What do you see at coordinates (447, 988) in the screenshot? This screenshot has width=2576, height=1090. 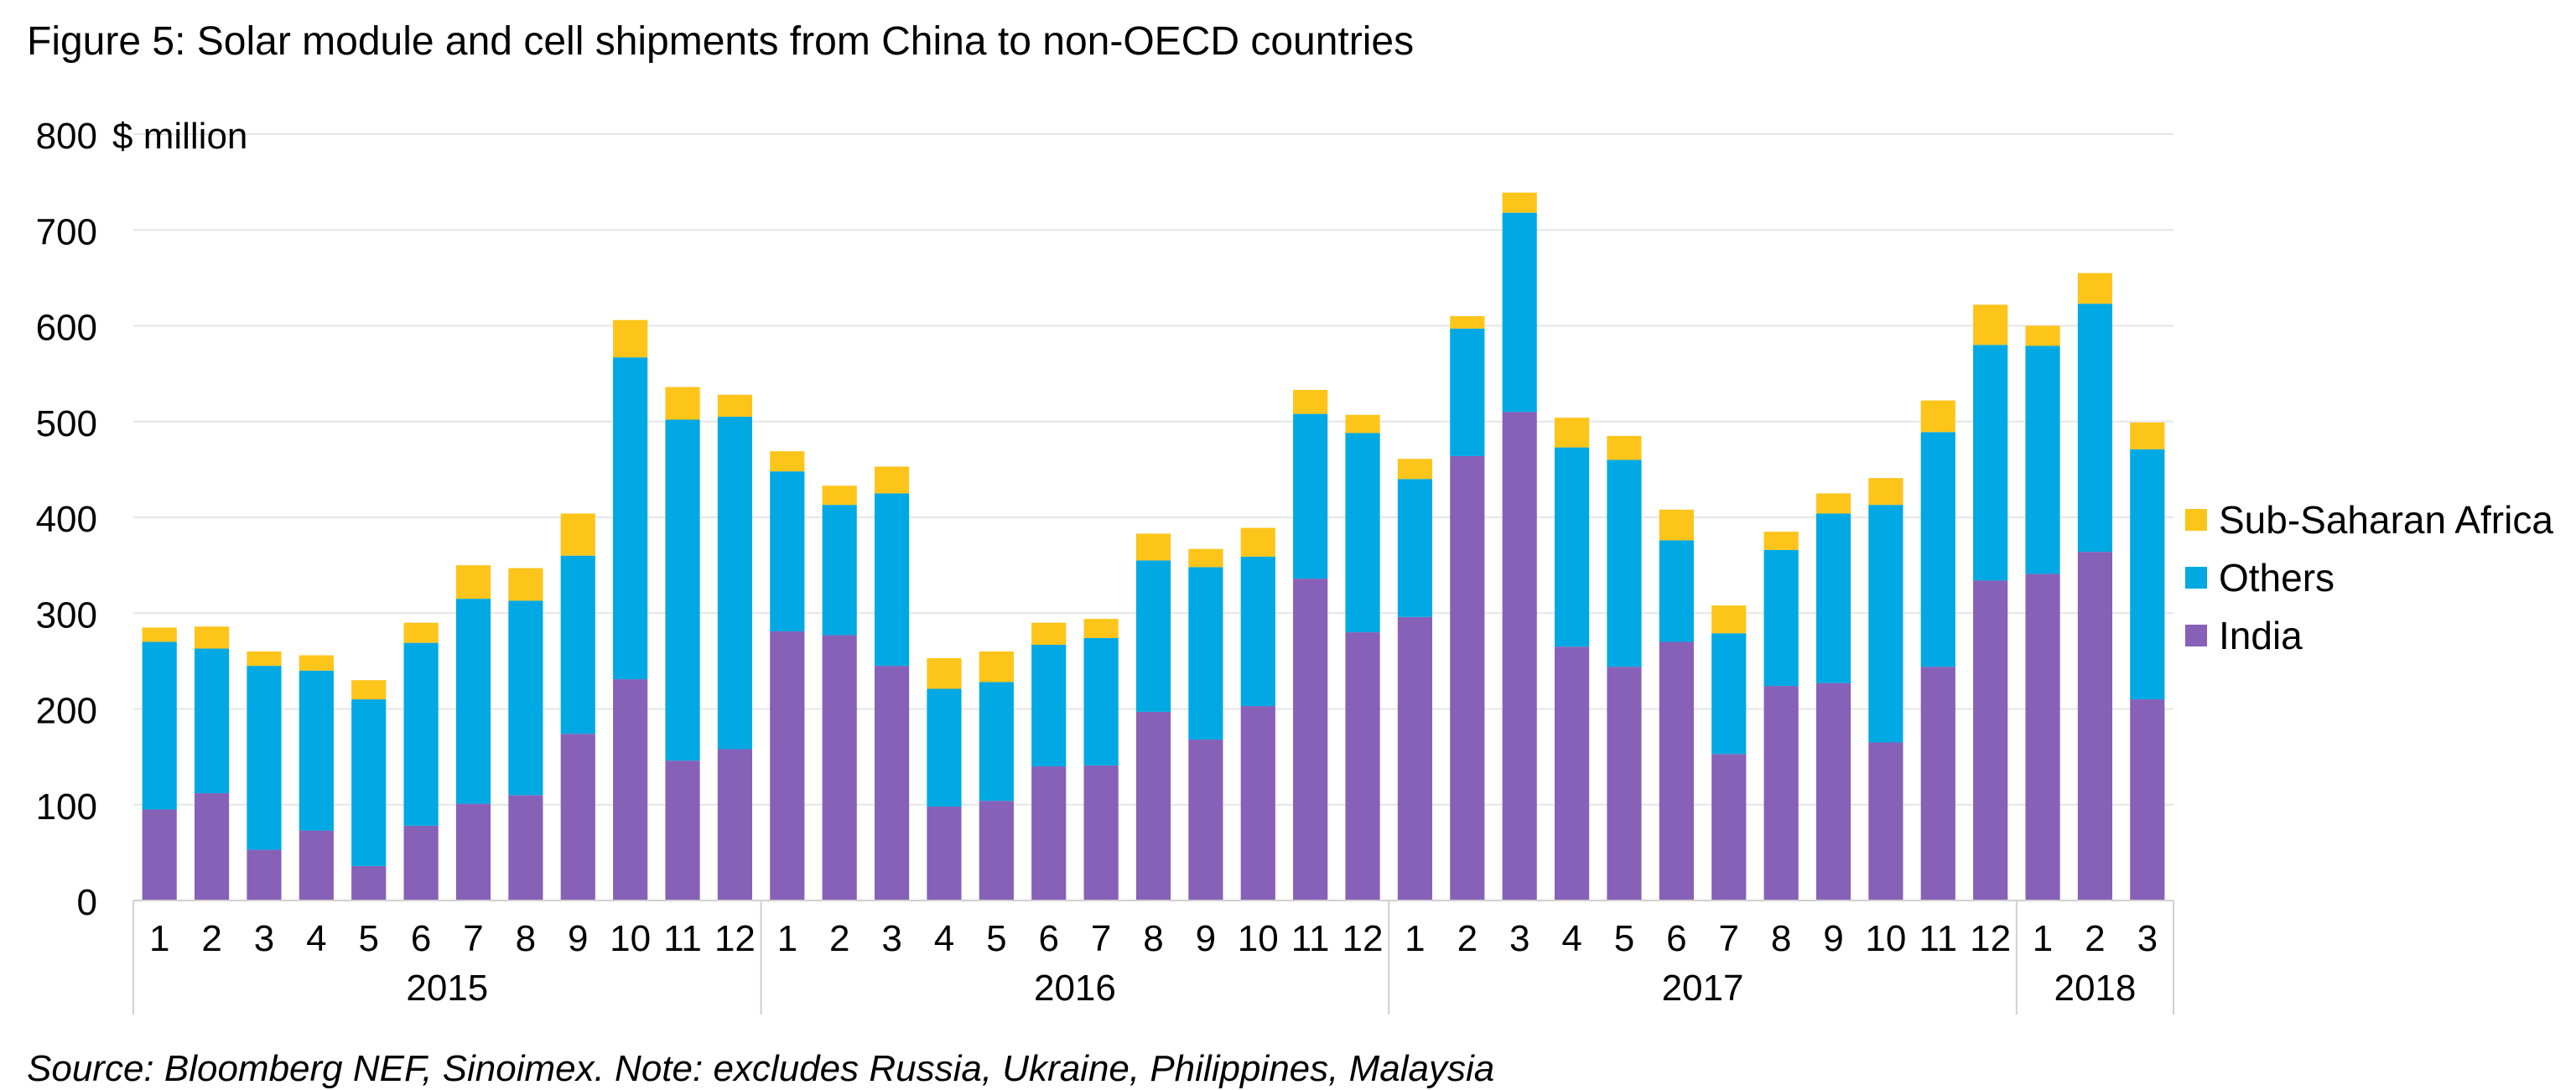 I see `year-label: 2015` at bounding box center [447, 988].